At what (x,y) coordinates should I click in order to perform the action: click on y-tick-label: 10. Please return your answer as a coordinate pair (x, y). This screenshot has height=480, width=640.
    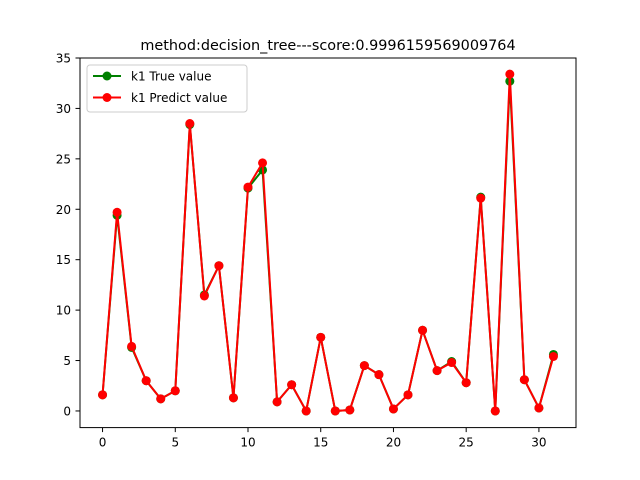
    Looking at the image, I should click on (63, 311).